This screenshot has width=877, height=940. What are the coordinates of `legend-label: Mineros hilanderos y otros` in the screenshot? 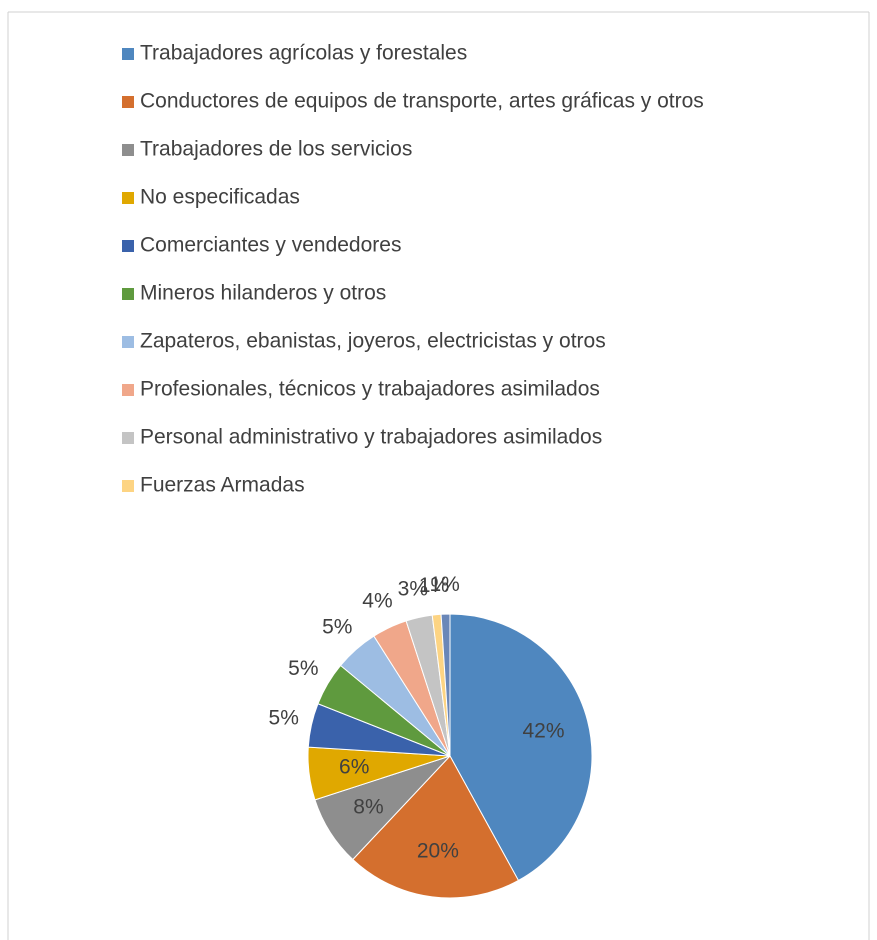 It's located at (263, 293).